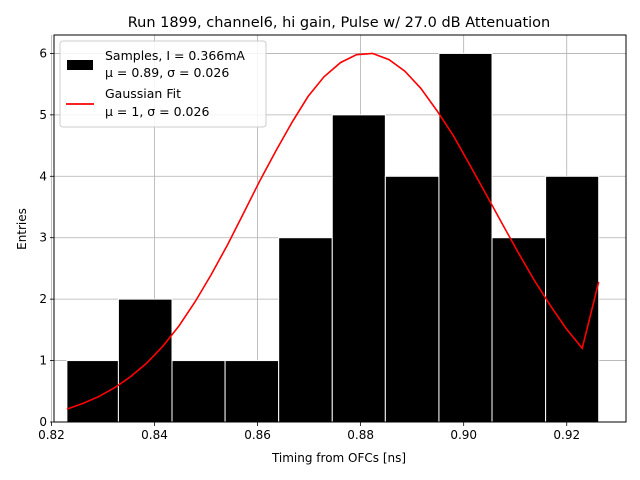 The image size is (640, 480). I want to click on y-tick-label-1: 1, so click(43, 361).